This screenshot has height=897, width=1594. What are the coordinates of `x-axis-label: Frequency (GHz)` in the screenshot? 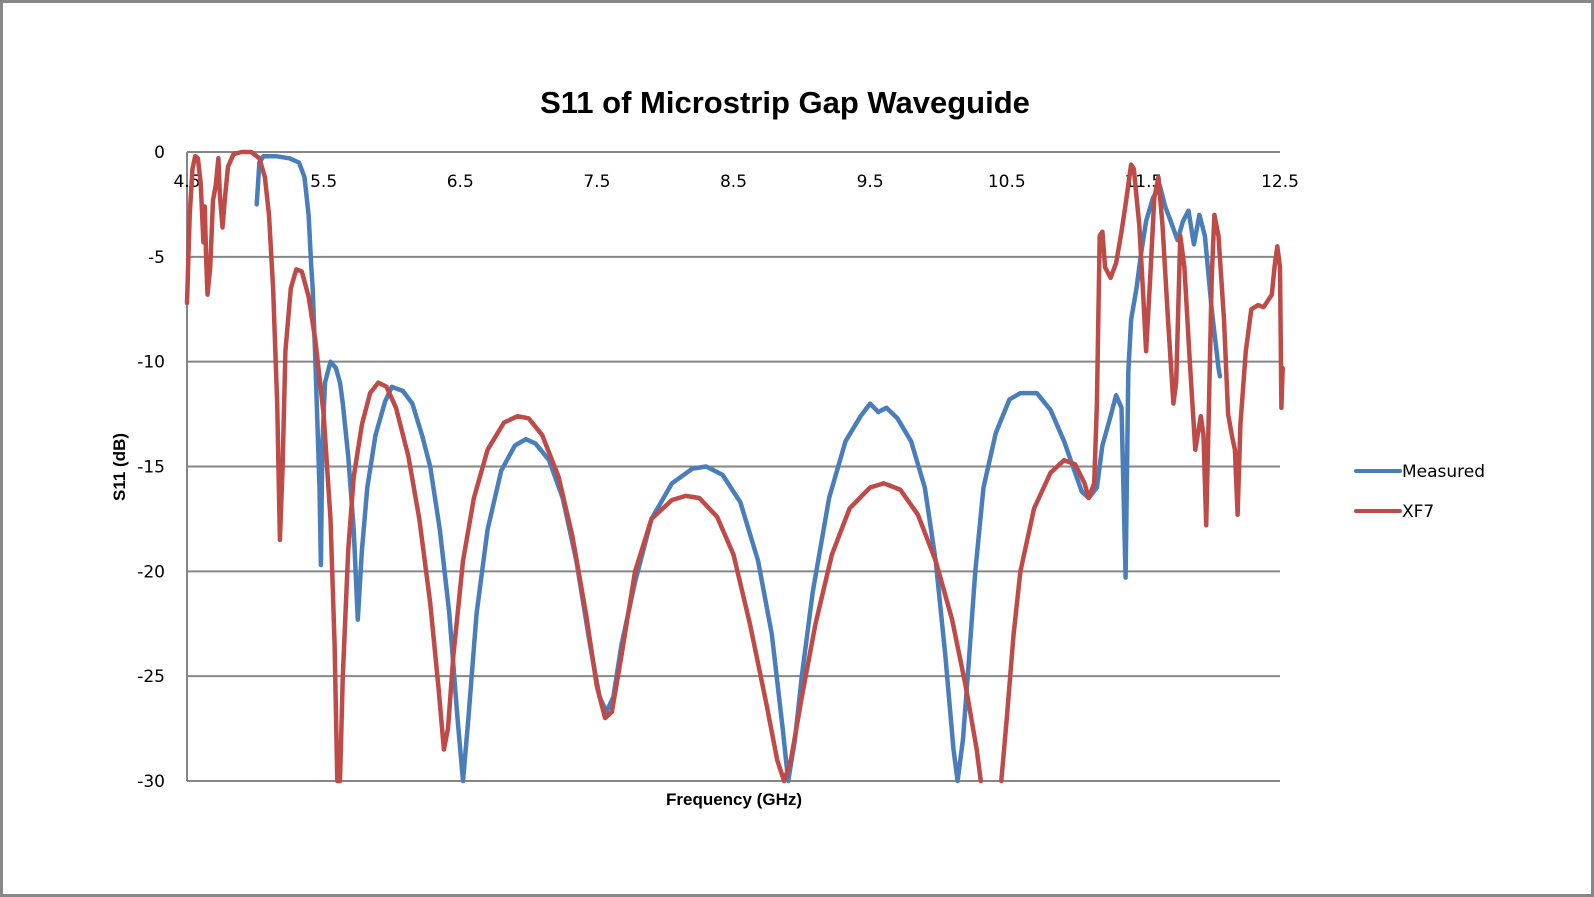 It's located at (734, 799).